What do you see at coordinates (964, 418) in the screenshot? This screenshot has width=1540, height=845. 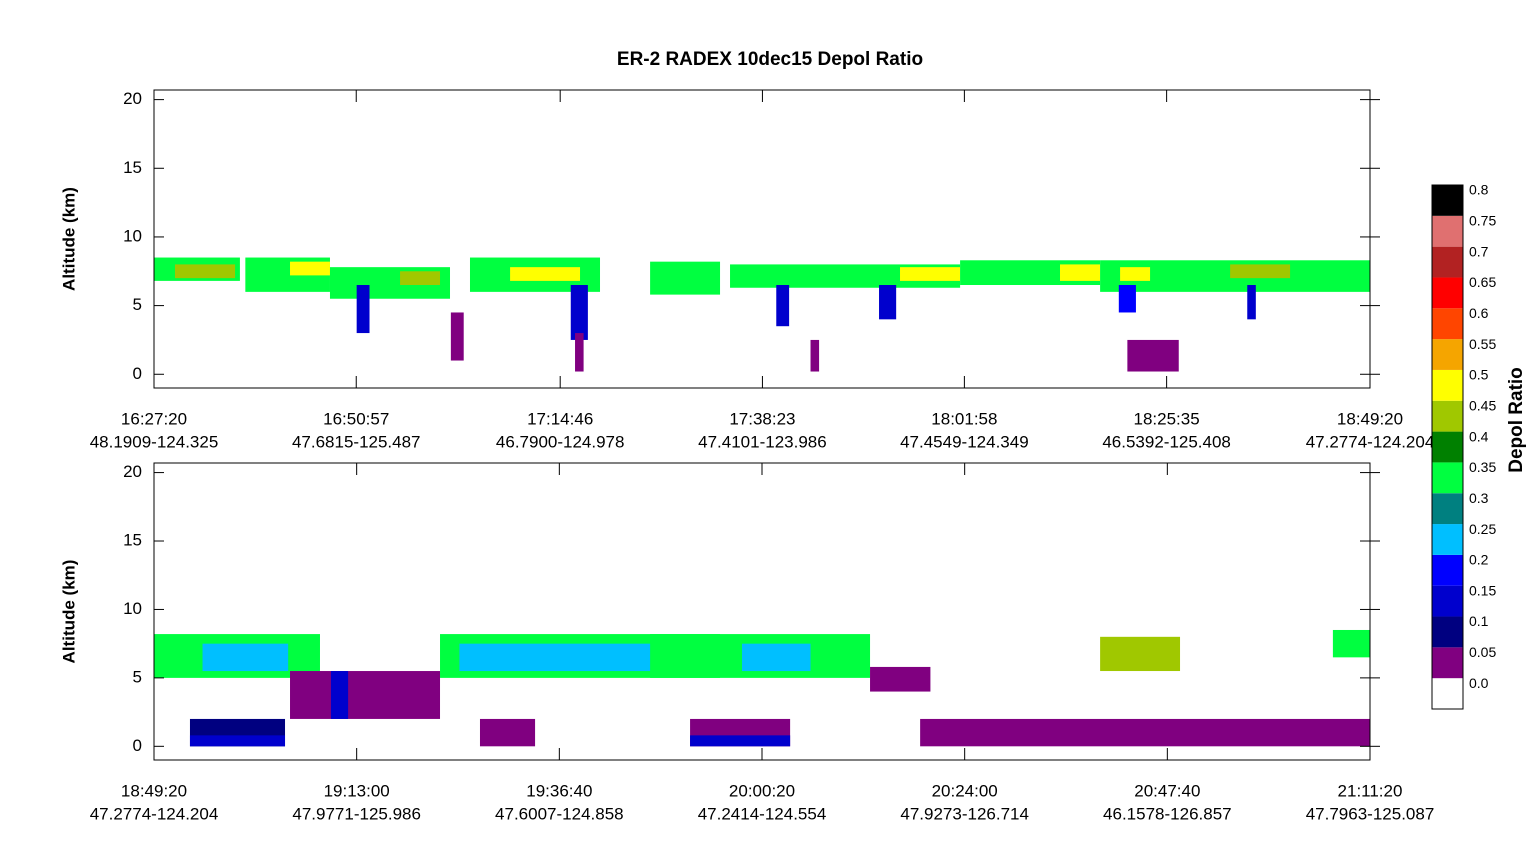 I see `x-tick-label: 18:01:58` at bounding box center [964, 418].